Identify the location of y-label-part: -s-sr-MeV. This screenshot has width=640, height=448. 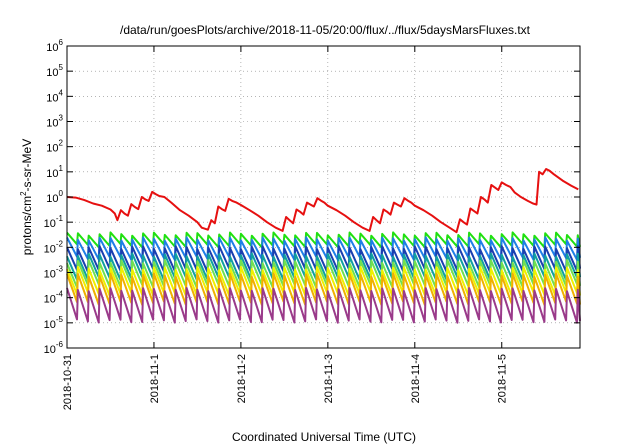
(27, 165).